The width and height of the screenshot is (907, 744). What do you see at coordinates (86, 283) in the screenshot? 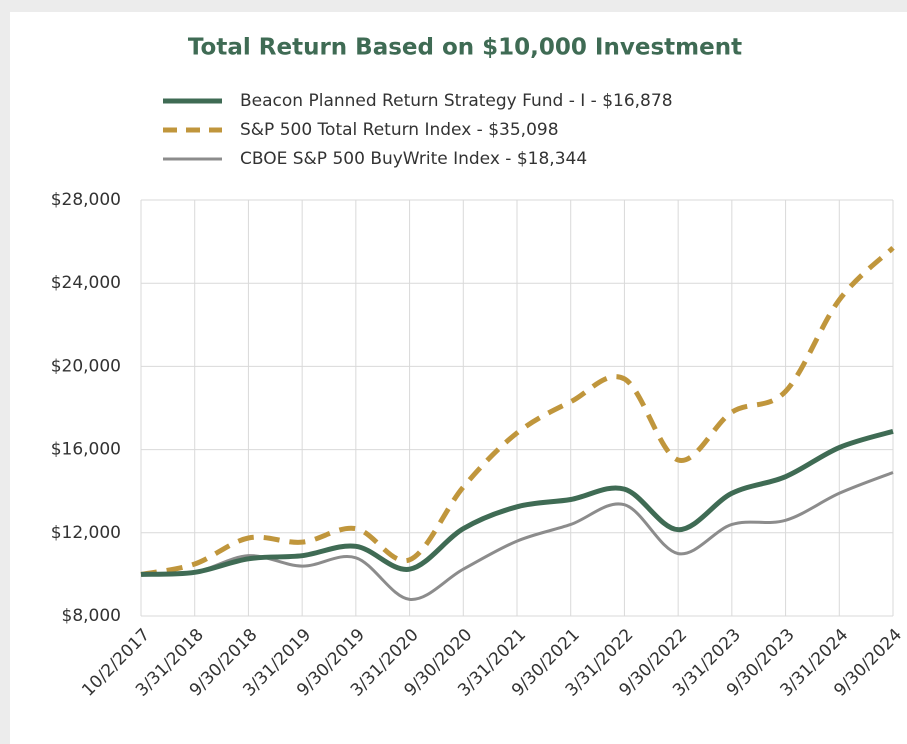
I see `y-tick-label: $24,000` at bounding box center [86, 283].